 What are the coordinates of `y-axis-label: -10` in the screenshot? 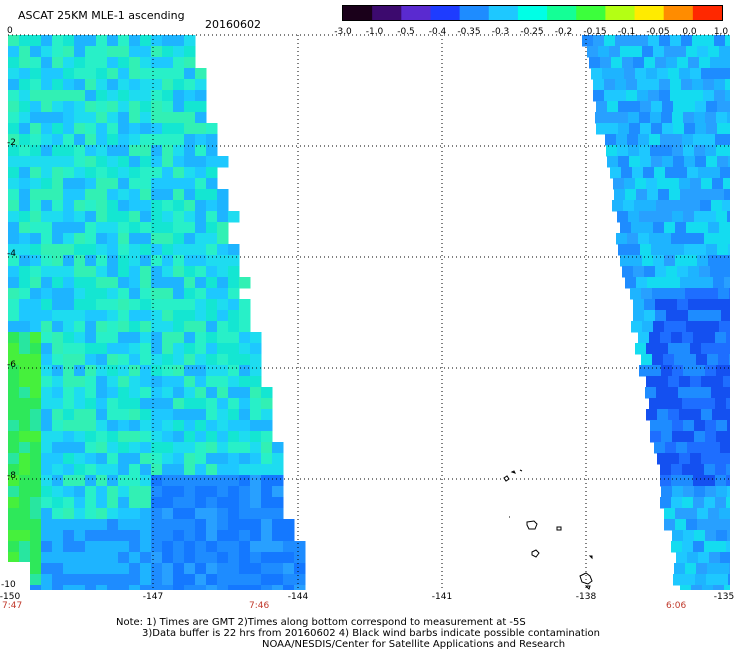 It's located at (8, 585).